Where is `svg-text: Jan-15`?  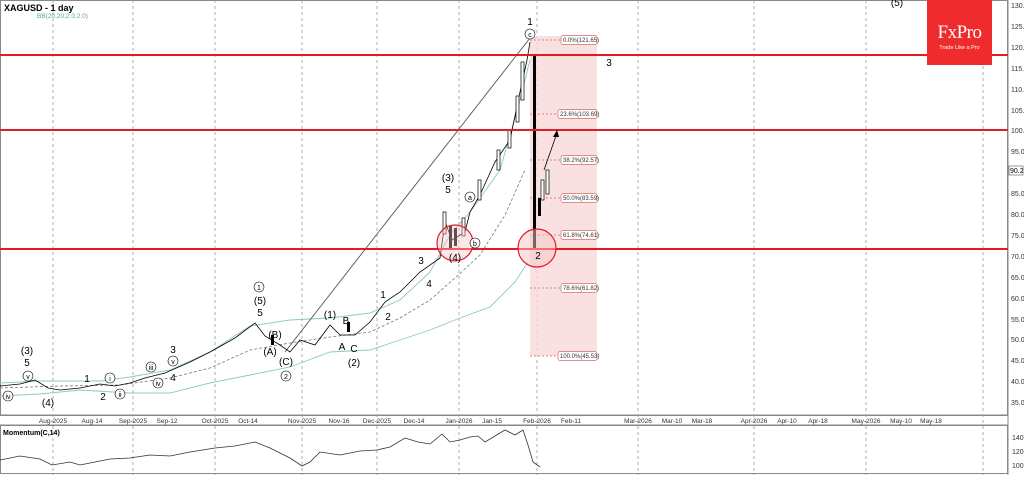
svg-text: Jan-15 is located at coordinates (492, 421).